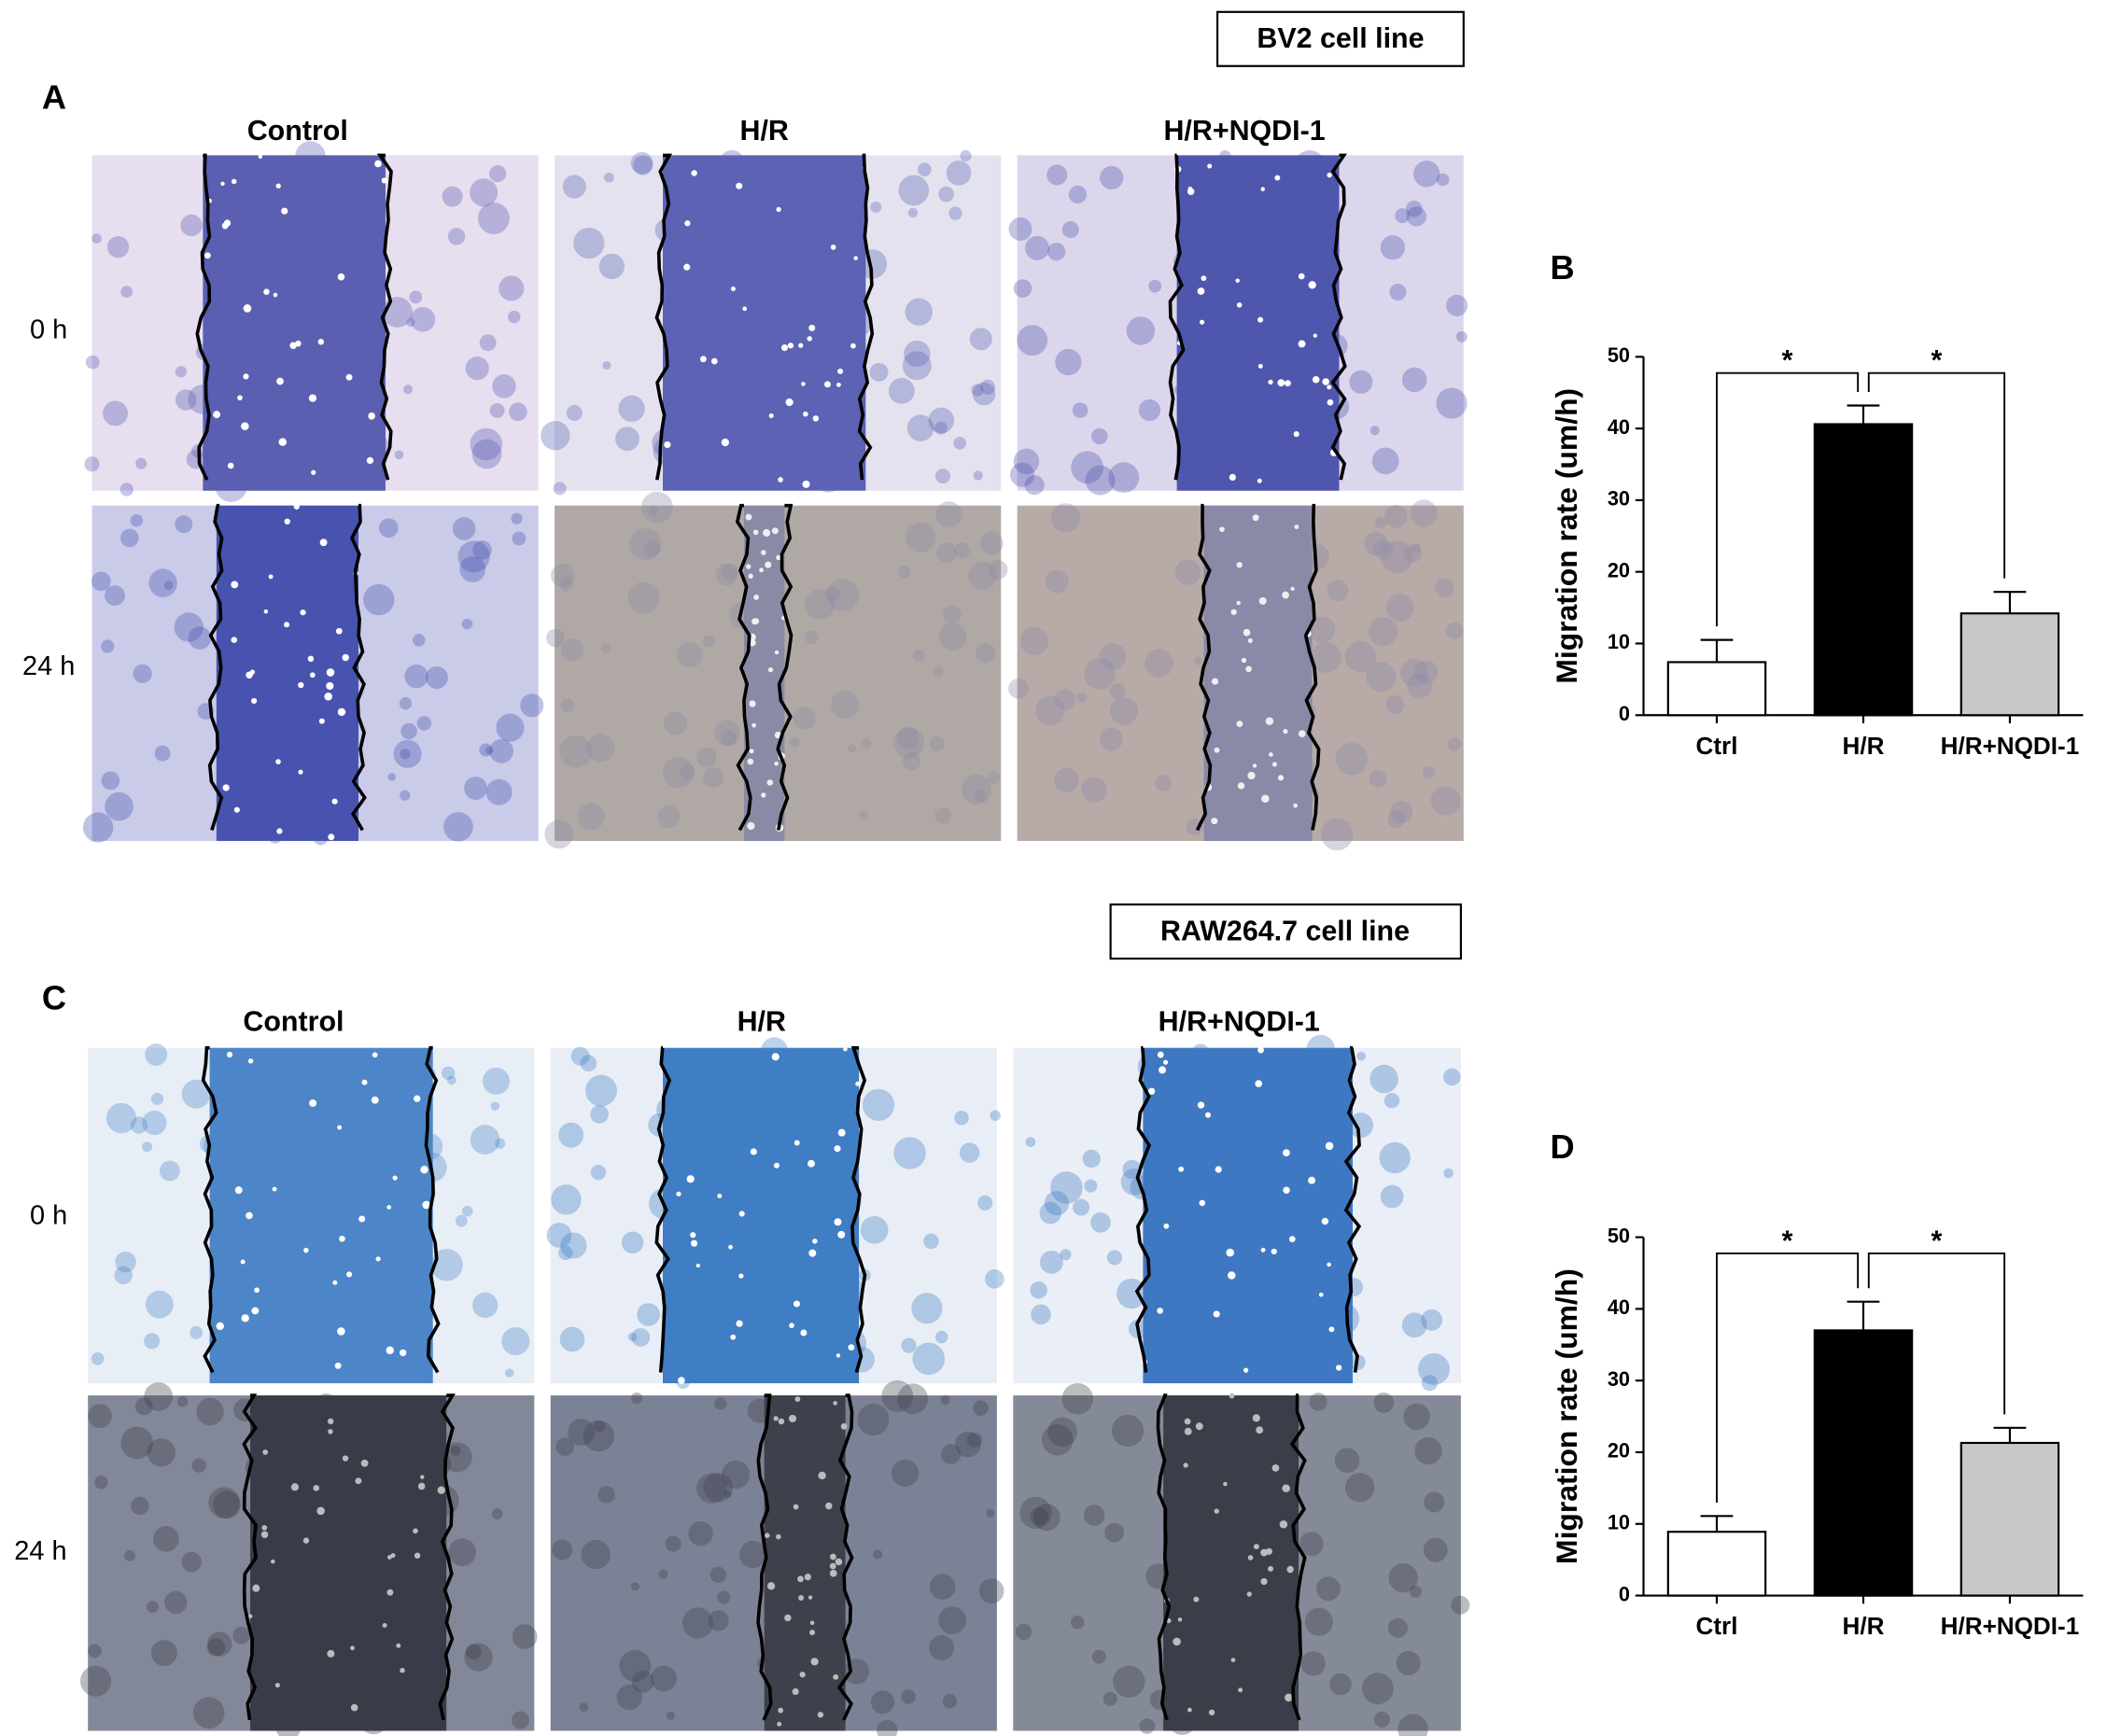  I want to click on y-tick-label: 20, so click(1619, 1451).